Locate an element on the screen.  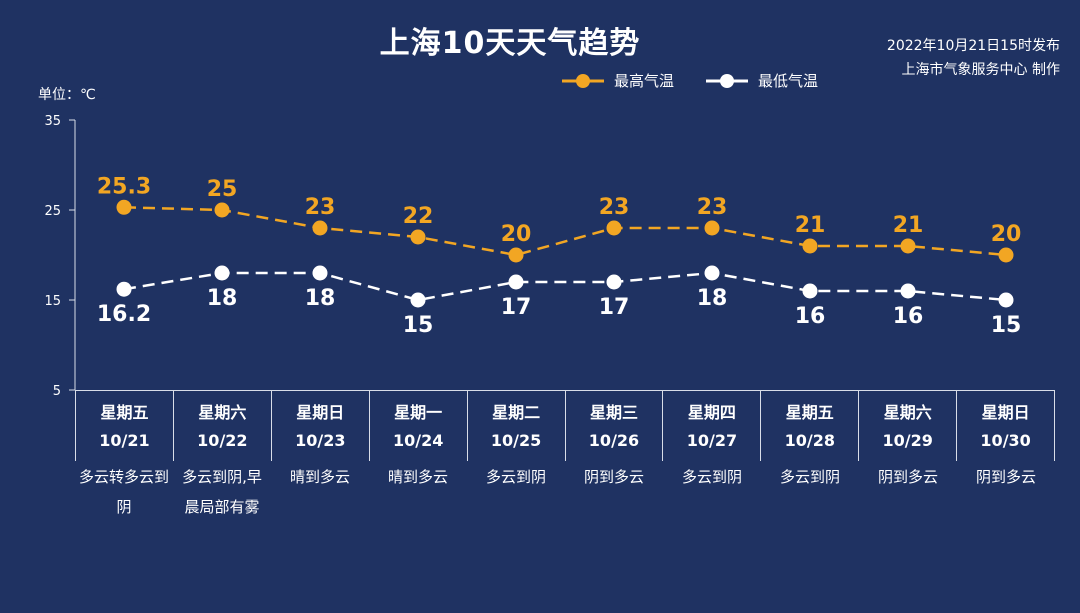
unit-label: 单位：℃ is located at coordinates (67, 95).